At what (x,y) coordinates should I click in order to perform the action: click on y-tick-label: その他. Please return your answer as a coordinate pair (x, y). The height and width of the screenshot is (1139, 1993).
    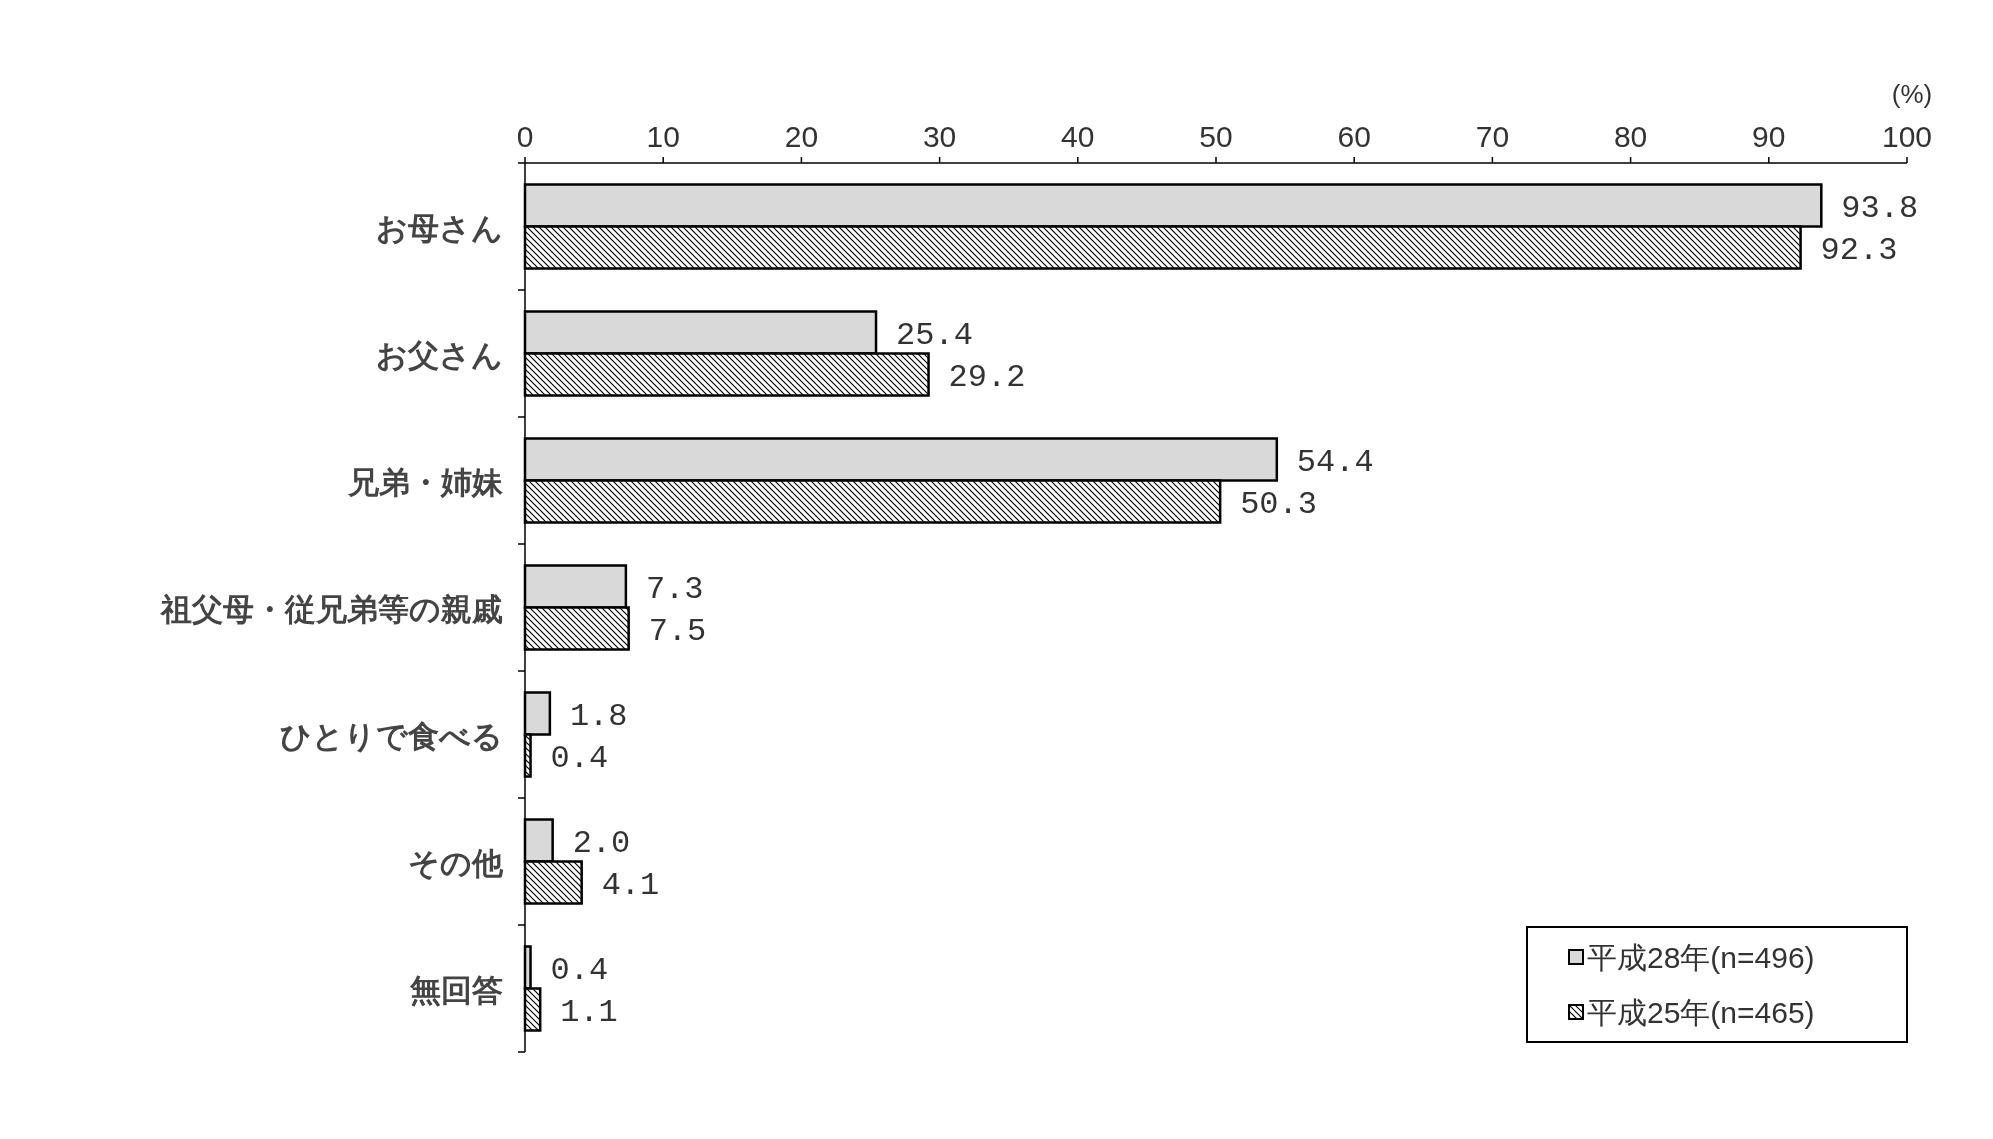
    Looking at the image, I should click on (456, 863).